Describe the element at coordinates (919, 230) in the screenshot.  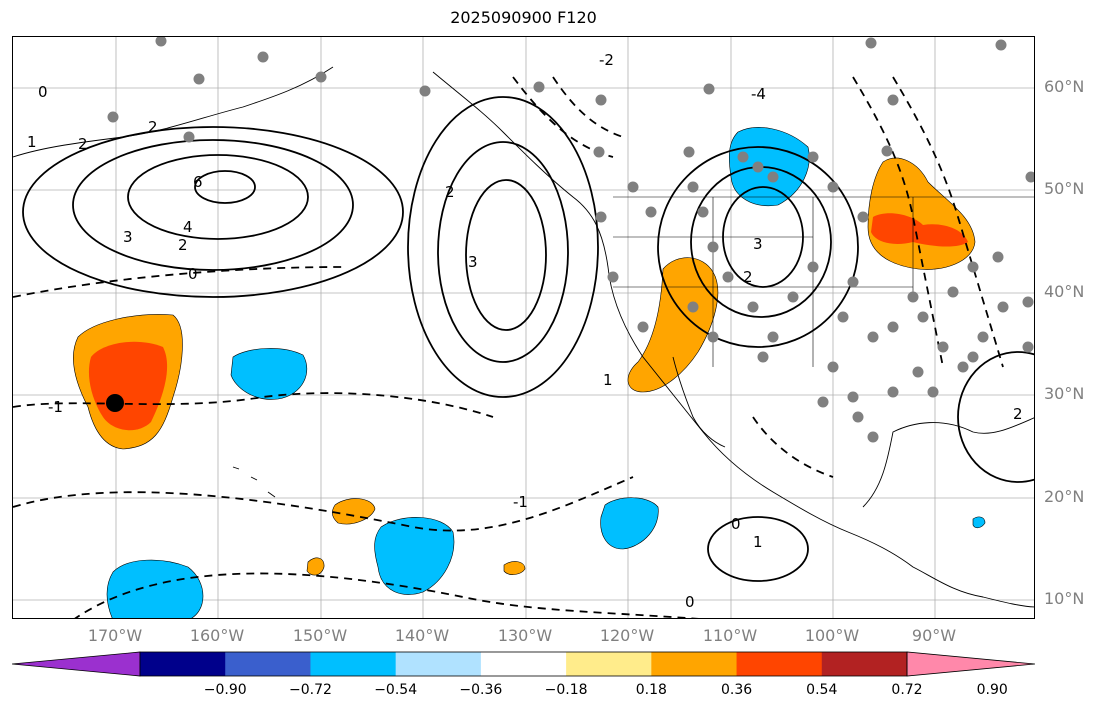
I see `strong-anomaly-great-lakes` at that location.